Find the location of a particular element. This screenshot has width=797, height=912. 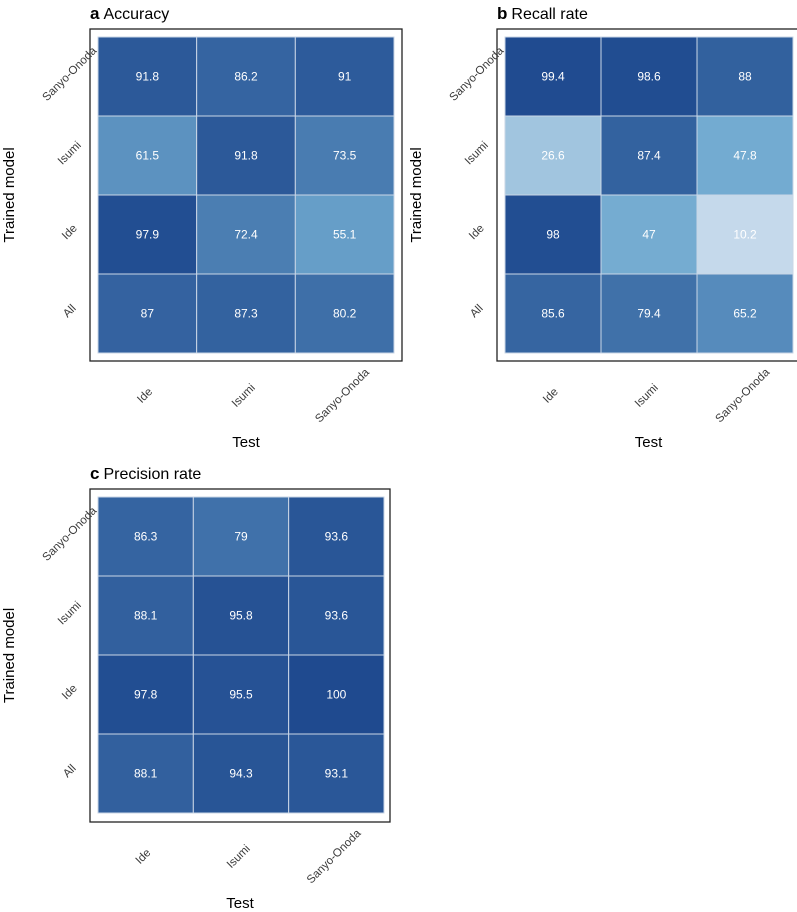

cell-value-label: 86.2 is located at coordinates (246, 77).